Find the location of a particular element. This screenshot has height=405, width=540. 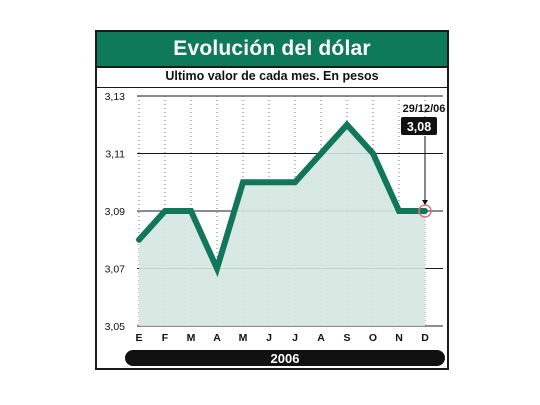

annotation-date: 29/12/06 is located at coordinates (424, 109).